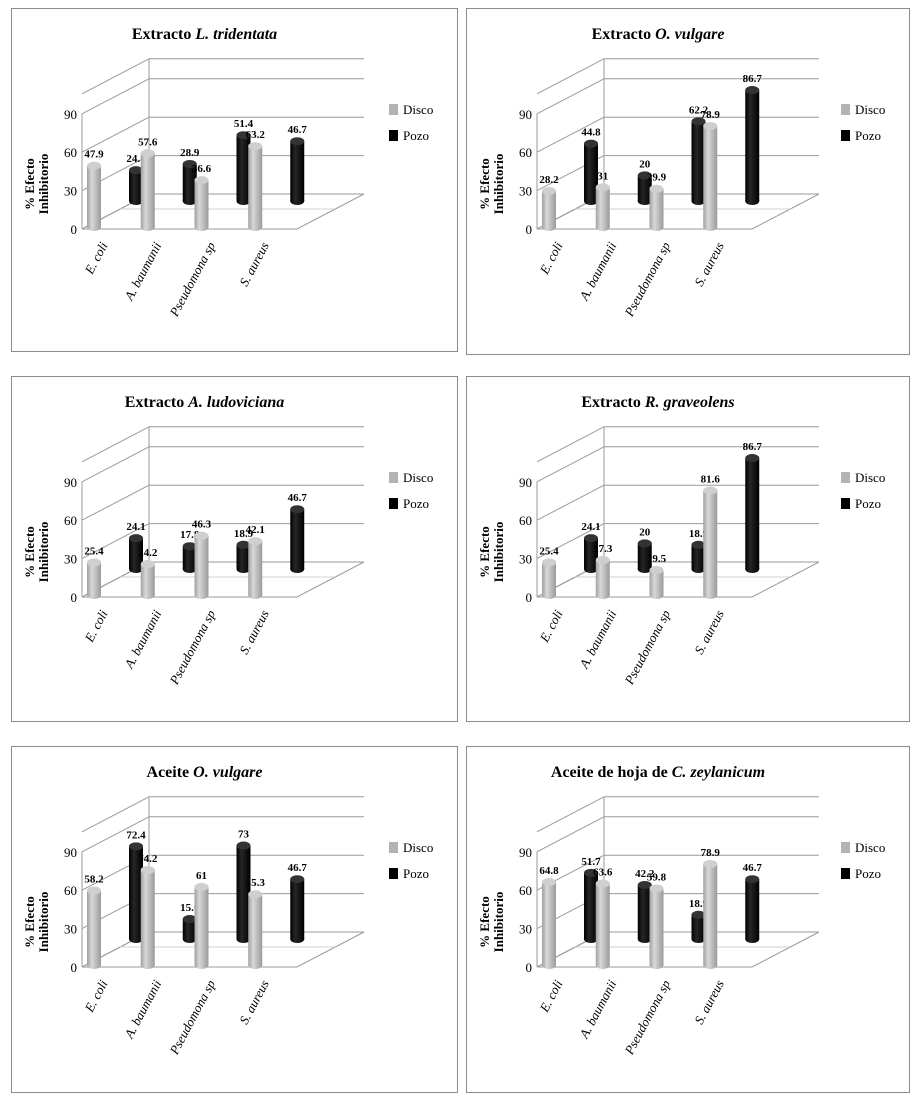 This screenshot has height=1101, width=919. Describe the element at coordinates (202, 525) in the screenshot. I see `data-label: 46.3` at that location.